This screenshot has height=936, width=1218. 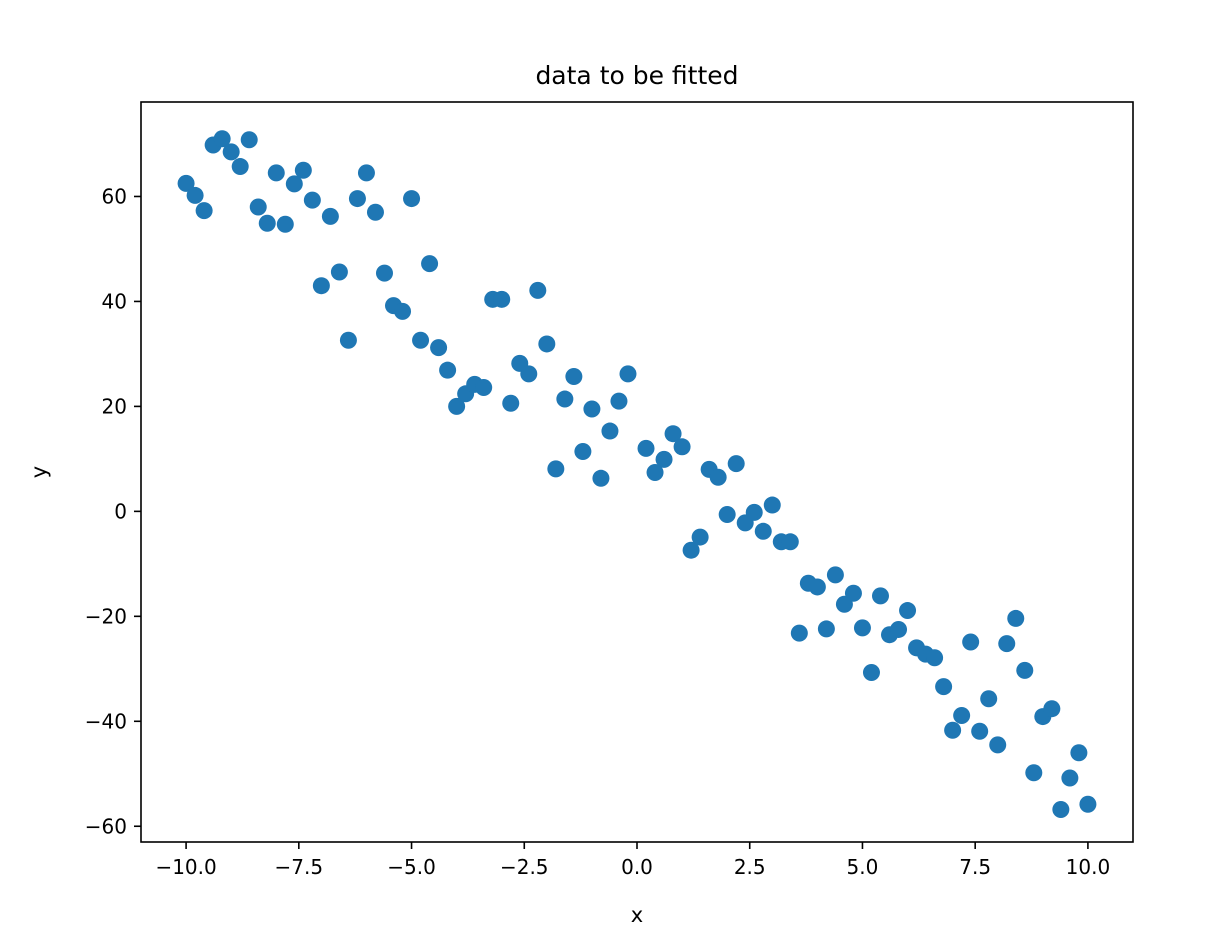 What do you see at coordinates (750, 867) in the screenshot?
I see `x-tick-label: 2.5` at bounding box center [750, 867].